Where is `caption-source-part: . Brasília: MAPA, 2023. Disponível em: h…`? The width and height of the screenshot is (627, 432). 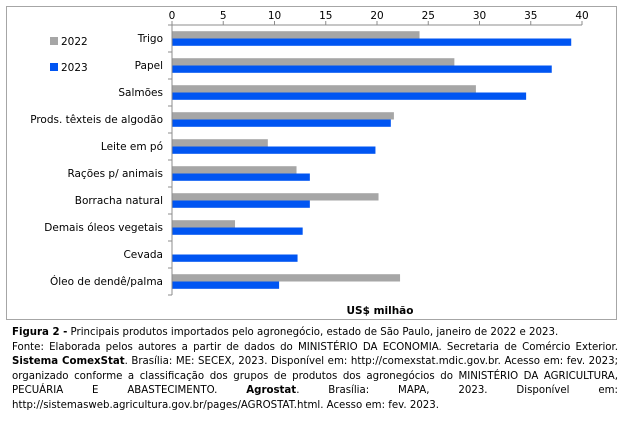 caption-source-part: . Brasília: MAPA, 2023. Disponível em: h… is located at coordinates (315, 398).